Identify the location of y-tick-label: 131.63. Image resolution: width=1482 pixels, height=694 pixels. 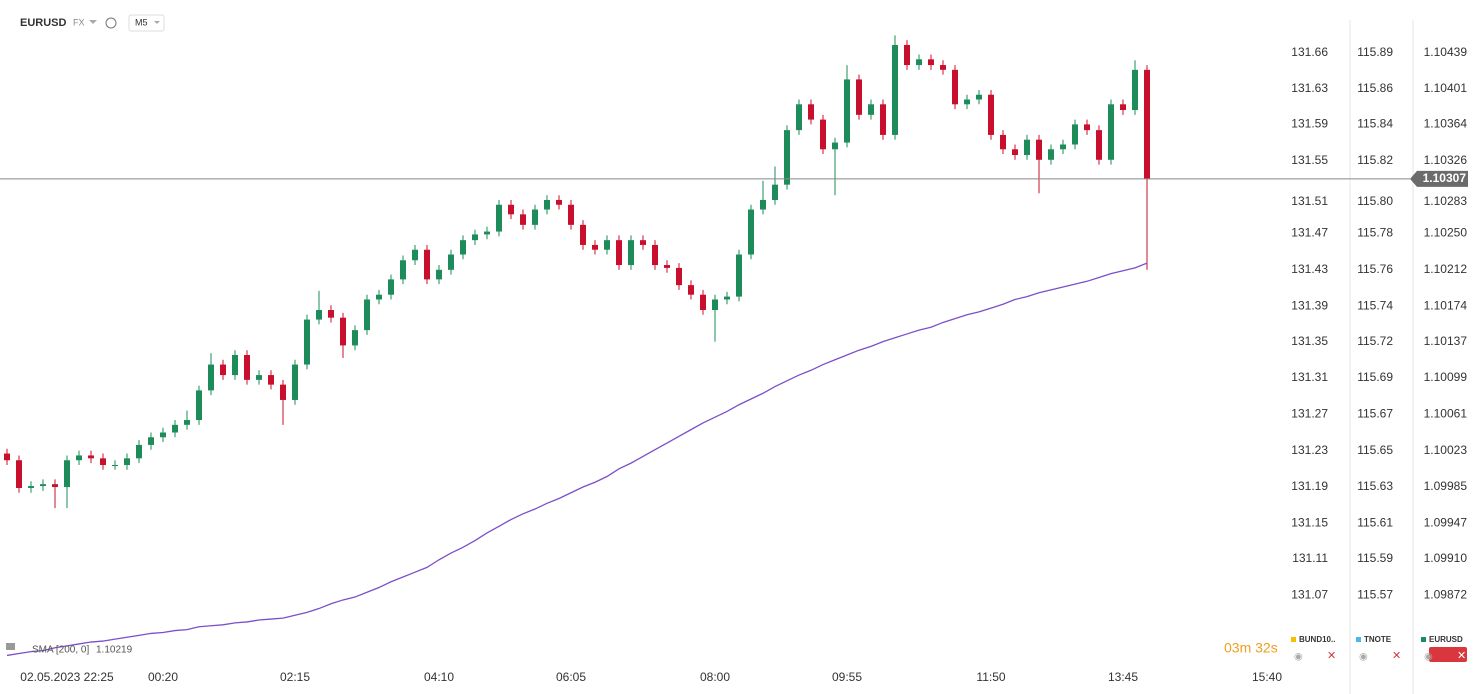
(1309, 88).